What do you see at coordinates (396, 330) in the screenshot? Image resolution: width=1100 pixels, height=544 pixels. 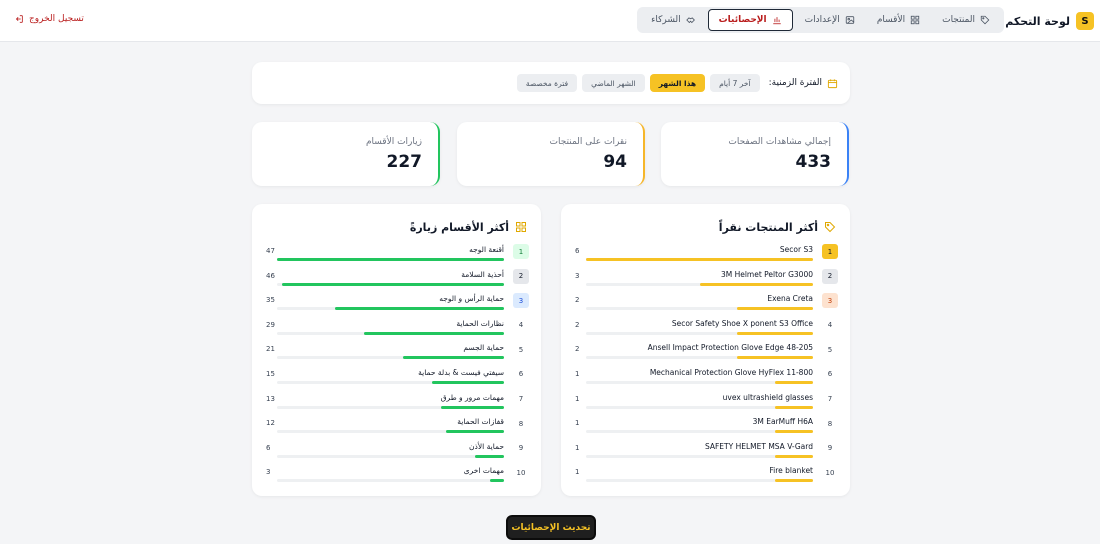 I see `list-item: 4 نظارات الحماية 29` at bounding box center [396, 330].